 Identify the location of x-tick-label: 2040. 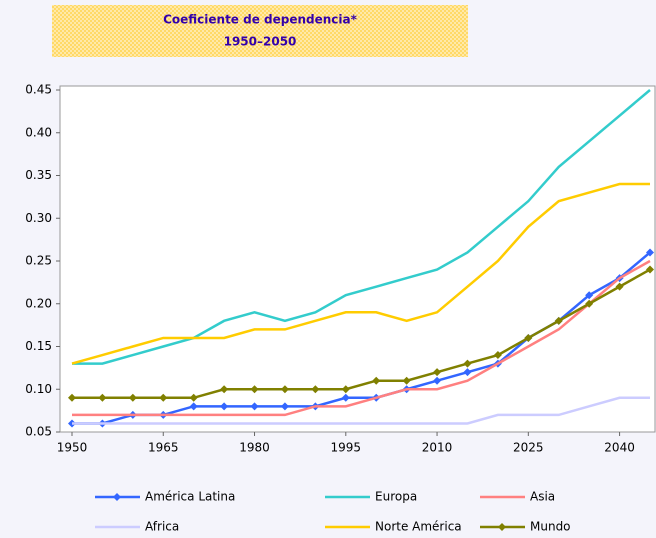
(619, 448).